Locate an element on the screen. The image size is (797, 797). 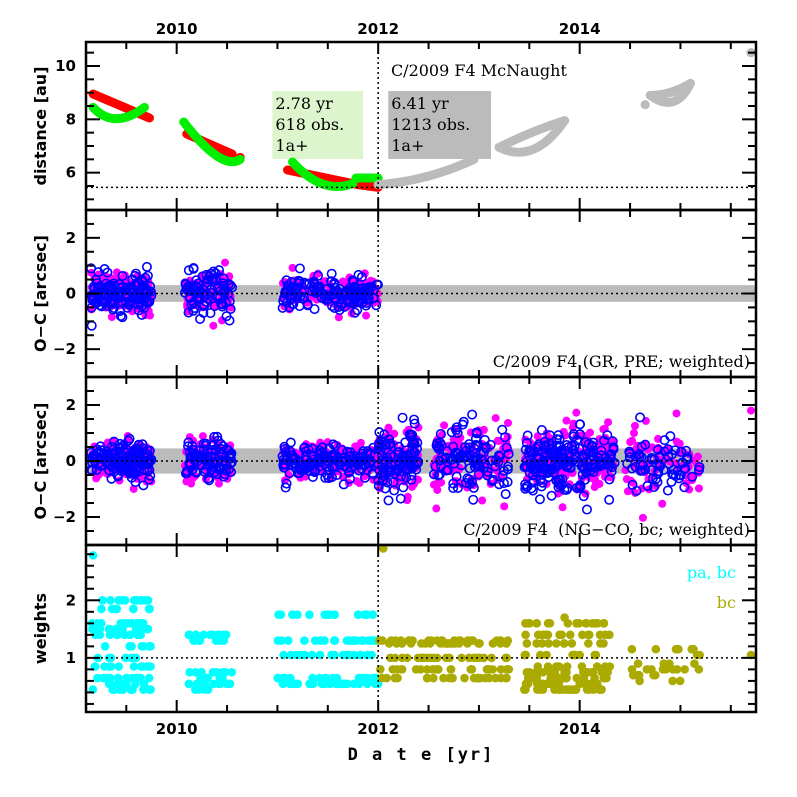
fit-interval-box: 2.78 yr 618 obs. 1a+ is located at coordinates (318, 125).